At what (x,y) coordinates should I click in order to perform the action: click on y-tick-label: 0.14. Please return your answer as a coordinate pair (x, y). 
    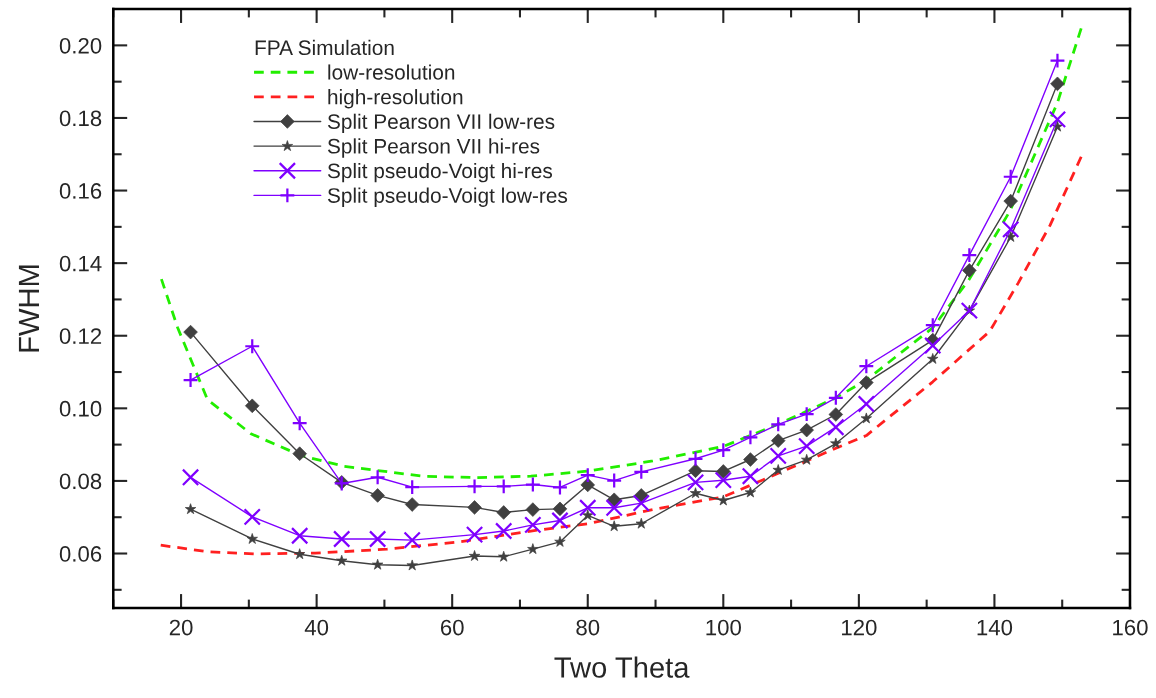
    Looking at the image, I should click on (80, 263).